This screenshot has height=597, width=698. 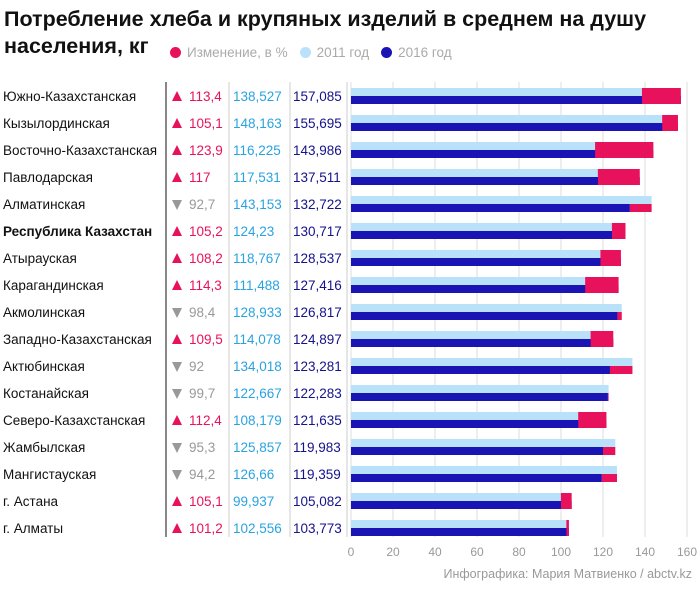 What do you see at coordinates (317, 339) in the screenshot?
I see `value-2016: 124,897` at bounding box center [317, 339].